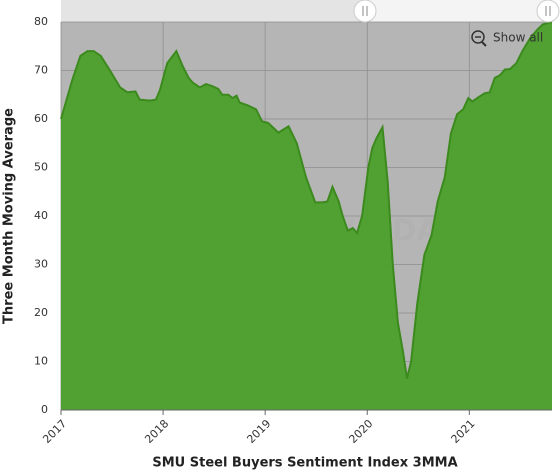  I want to click on navigator-selection, so click(456, 11).